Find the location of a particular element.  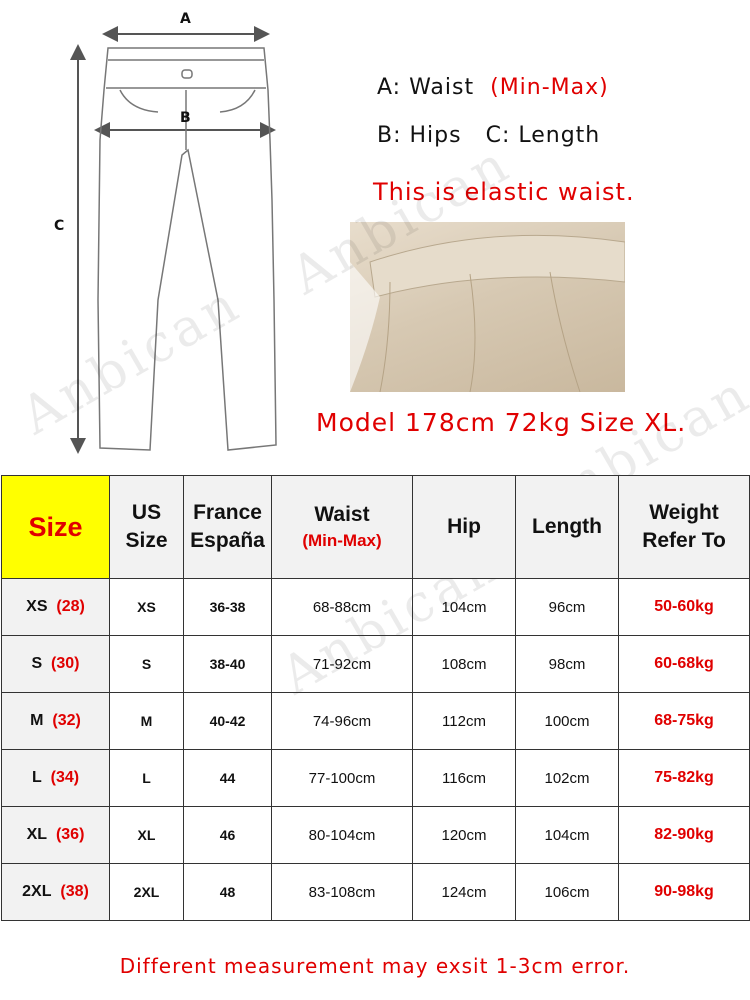

header-waist: Waist (Min-Max) is located at coordinates (342, 527).